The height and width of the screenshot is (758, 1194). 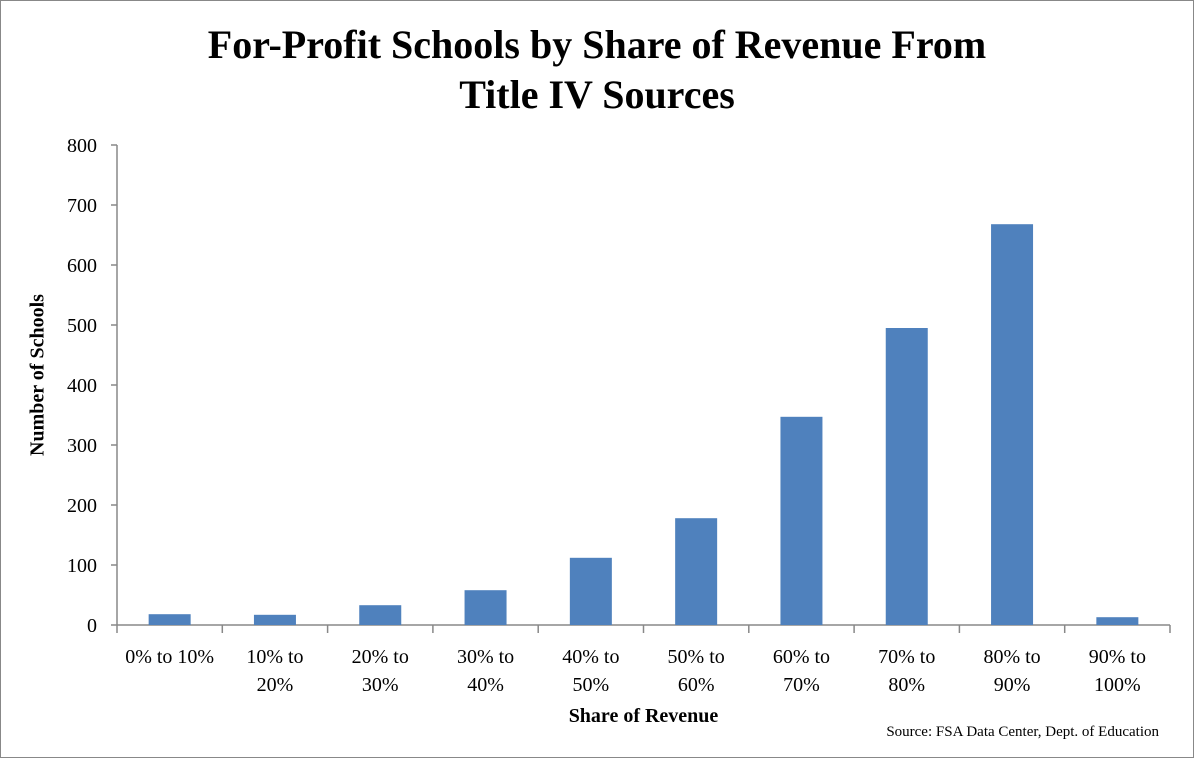 What do you see at coordinates (82, 446) in the screenshot?
I see `y-tick-label: 300` at bounding box center [82, 446].